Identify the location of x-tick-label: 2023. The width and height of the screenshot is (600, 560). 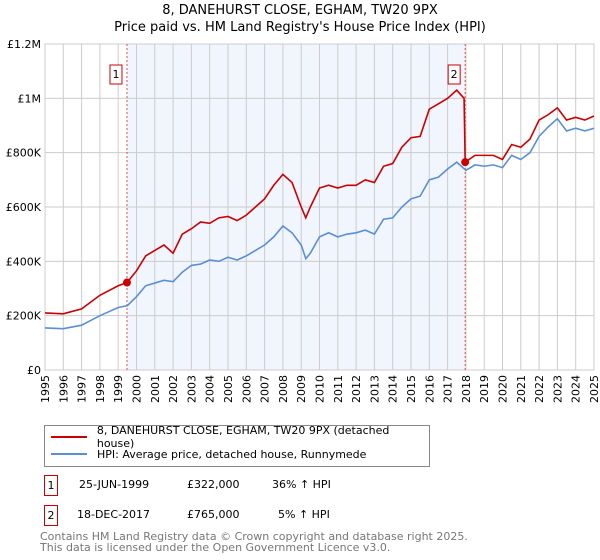
(557, 389).